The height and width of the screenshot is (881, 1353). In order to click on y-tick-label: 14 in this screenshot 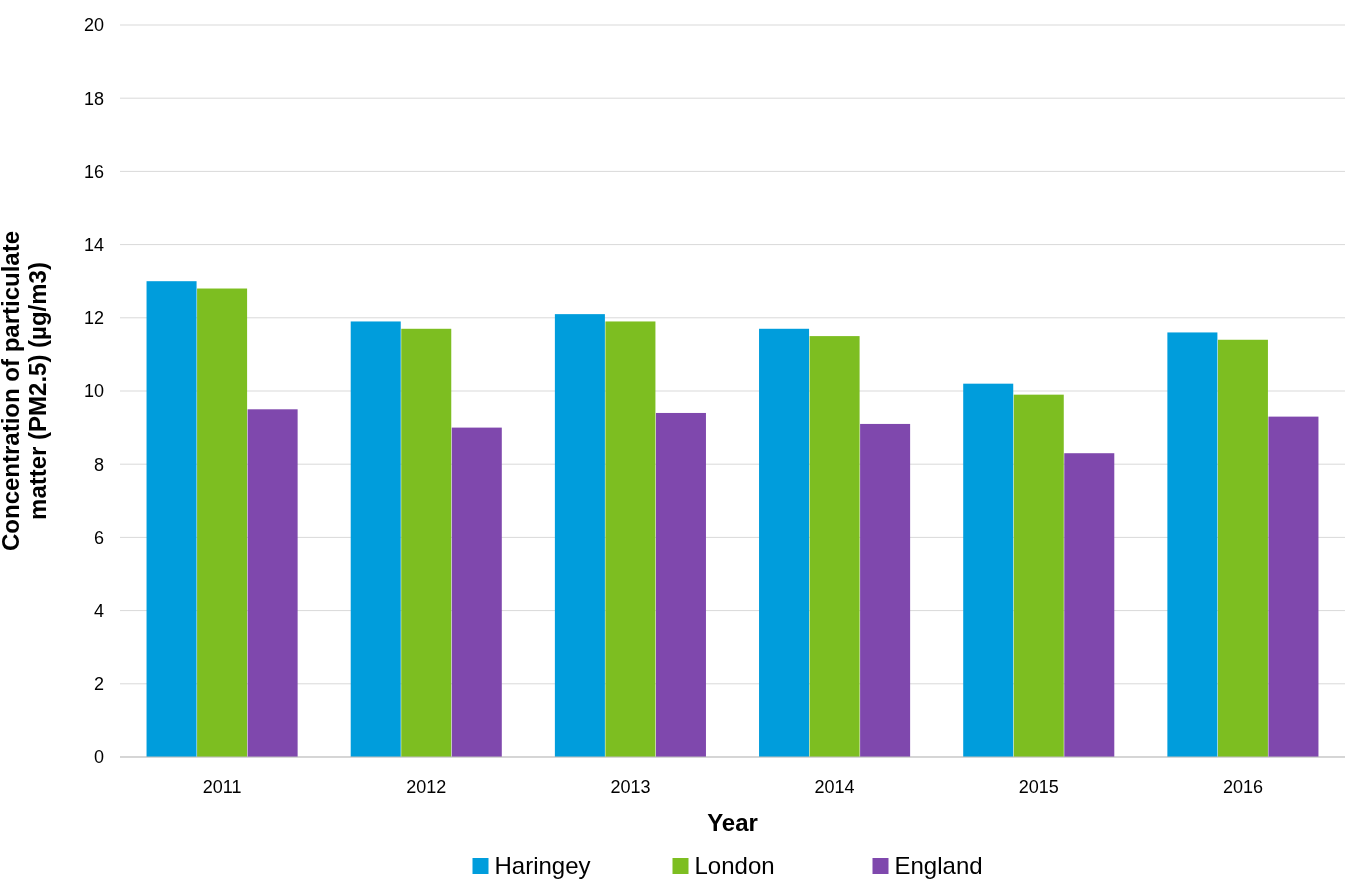, I will do `click(93, 244)`.